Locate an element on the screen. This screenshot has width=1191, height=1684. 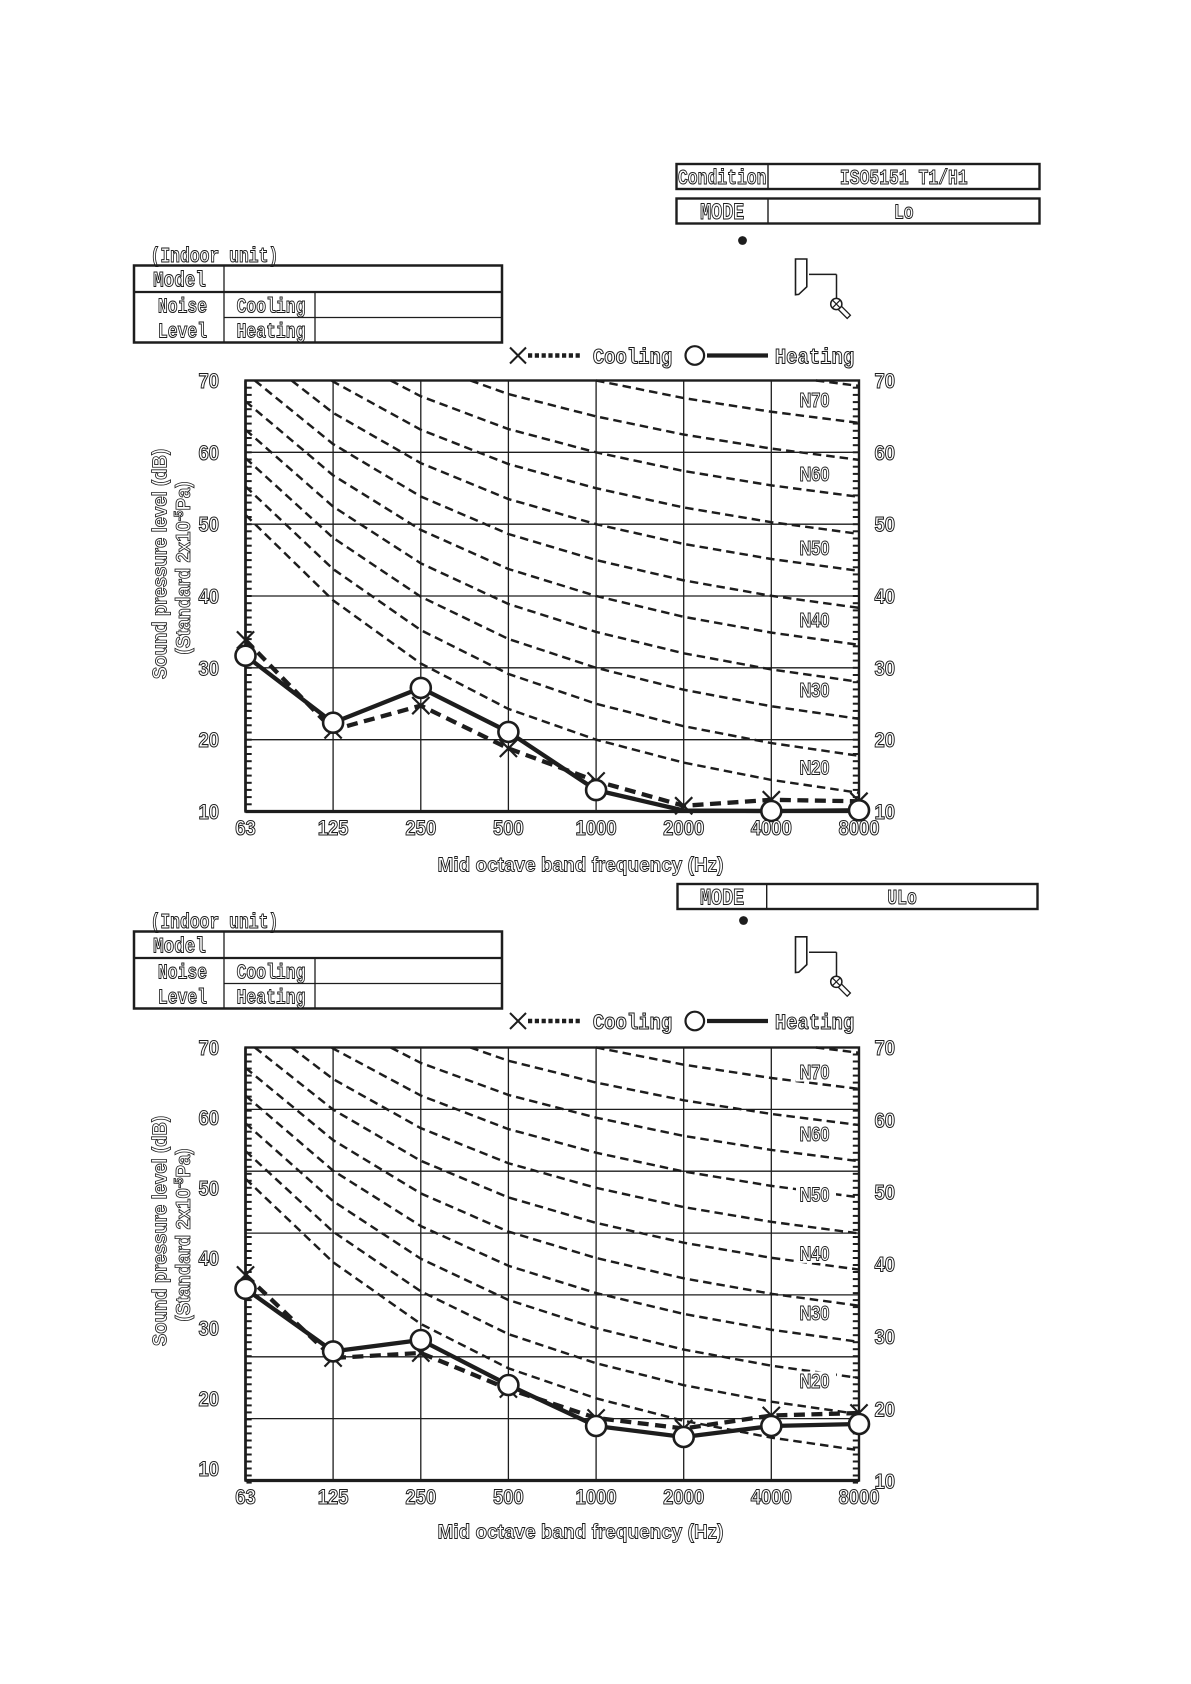
svg-text: ULo is located at coordinates (901, 898).